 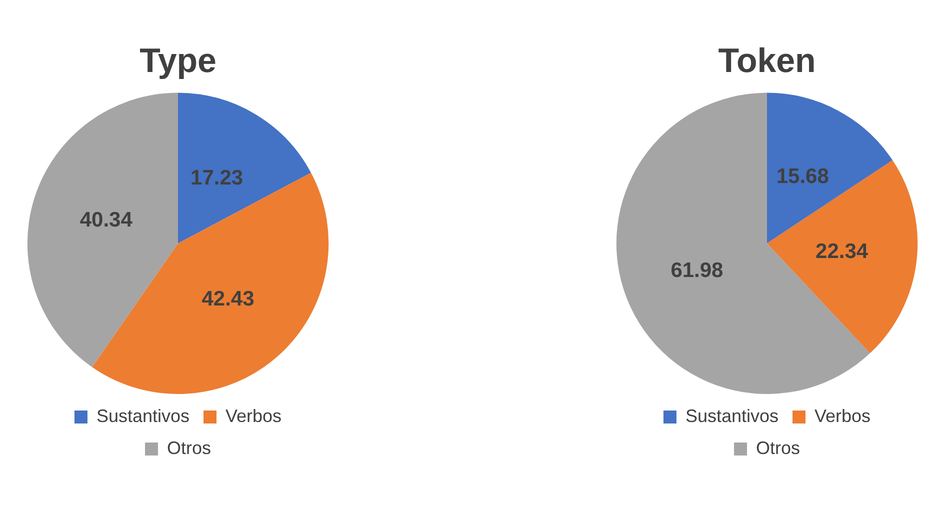 What do you see at coordinates (178, 61) in the screenshot?
I see `chart-title: Type` at bounding box center [178, 61].